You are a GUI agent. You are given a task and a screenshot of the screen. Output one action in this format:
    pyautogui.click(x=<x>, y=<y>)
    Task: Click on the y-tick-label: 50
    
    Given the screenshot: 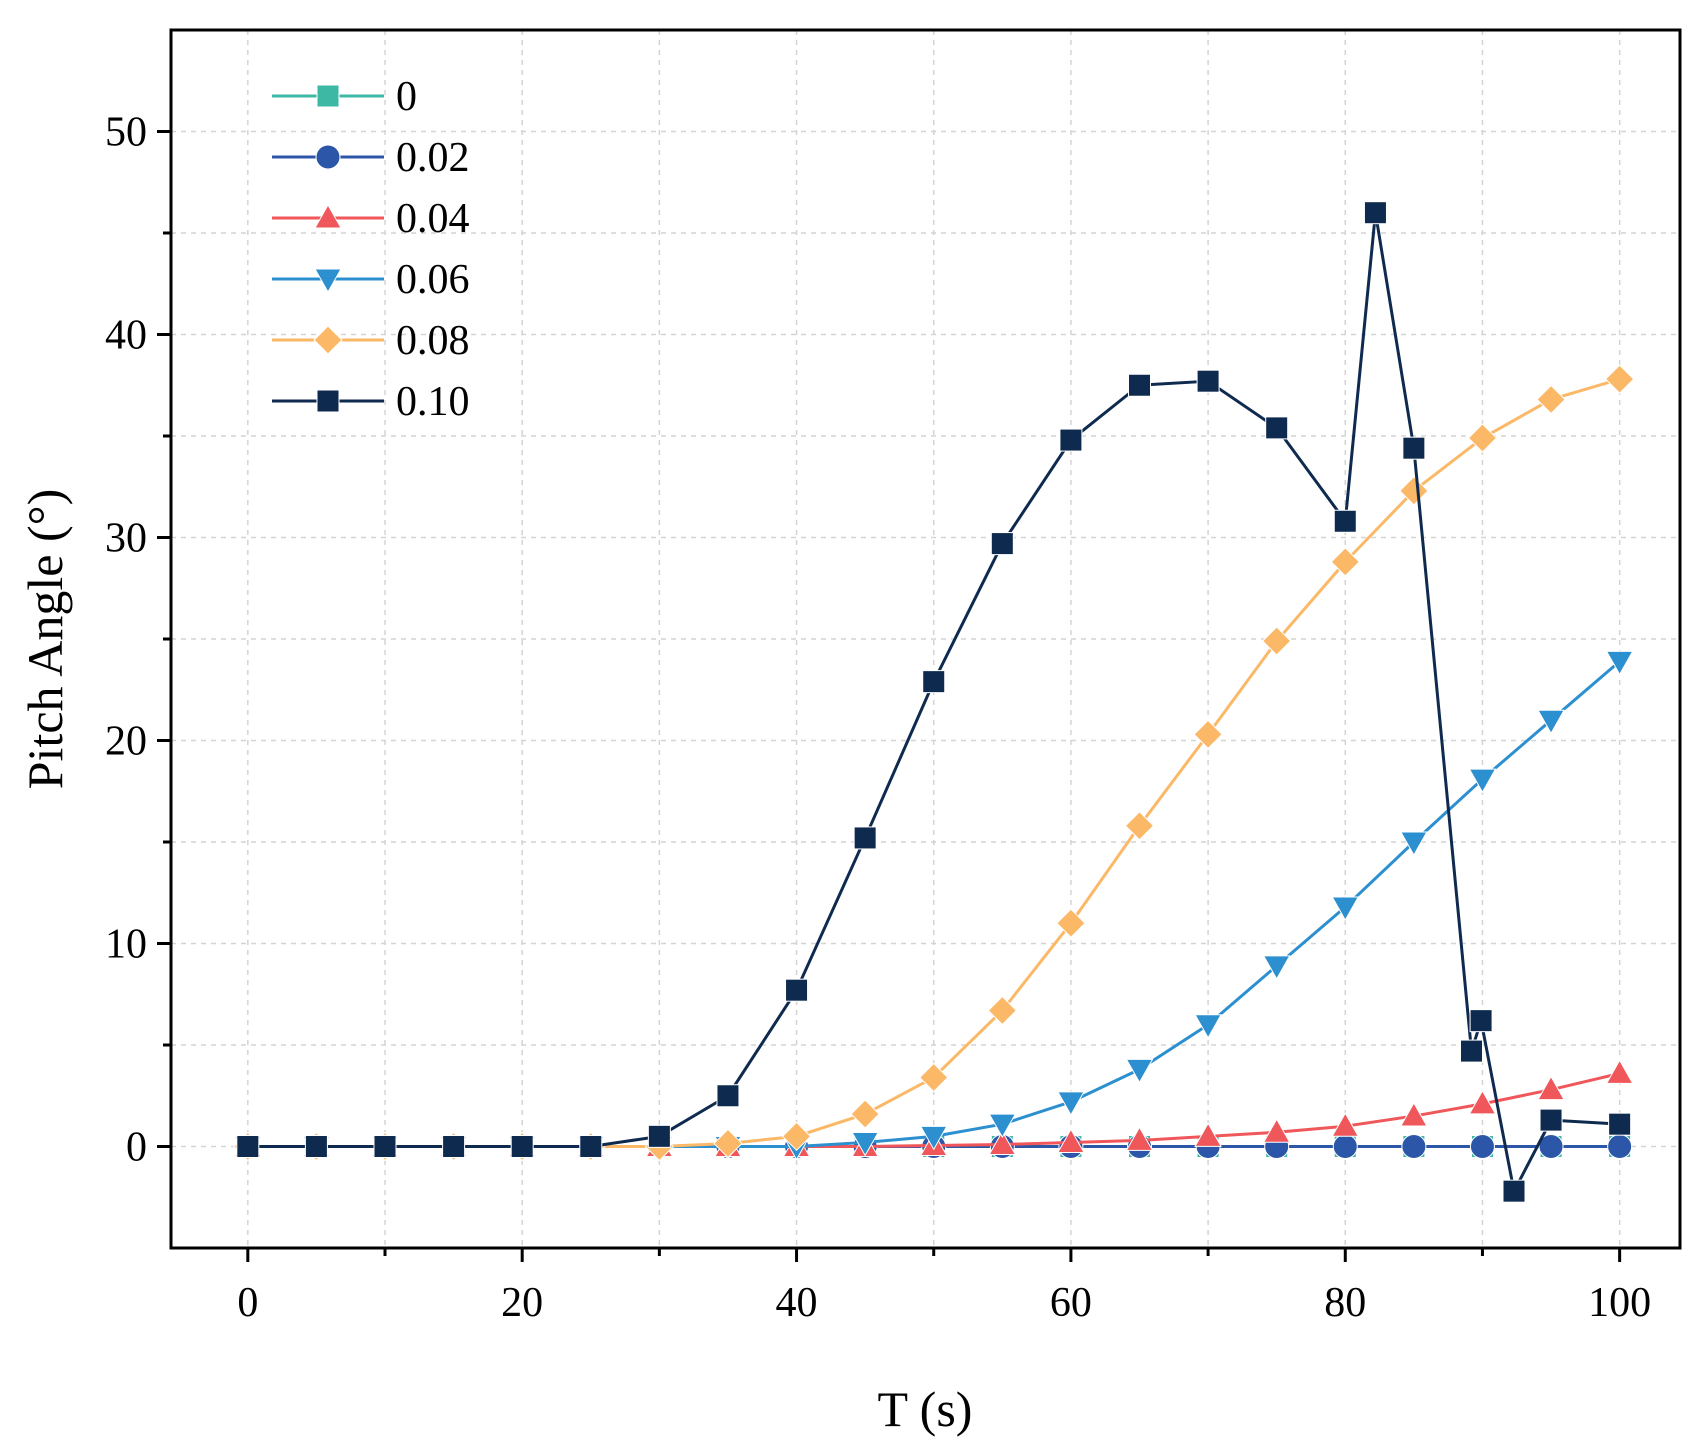 What is the action you would take?
    pyautogui.click(x=126, y=133)
    